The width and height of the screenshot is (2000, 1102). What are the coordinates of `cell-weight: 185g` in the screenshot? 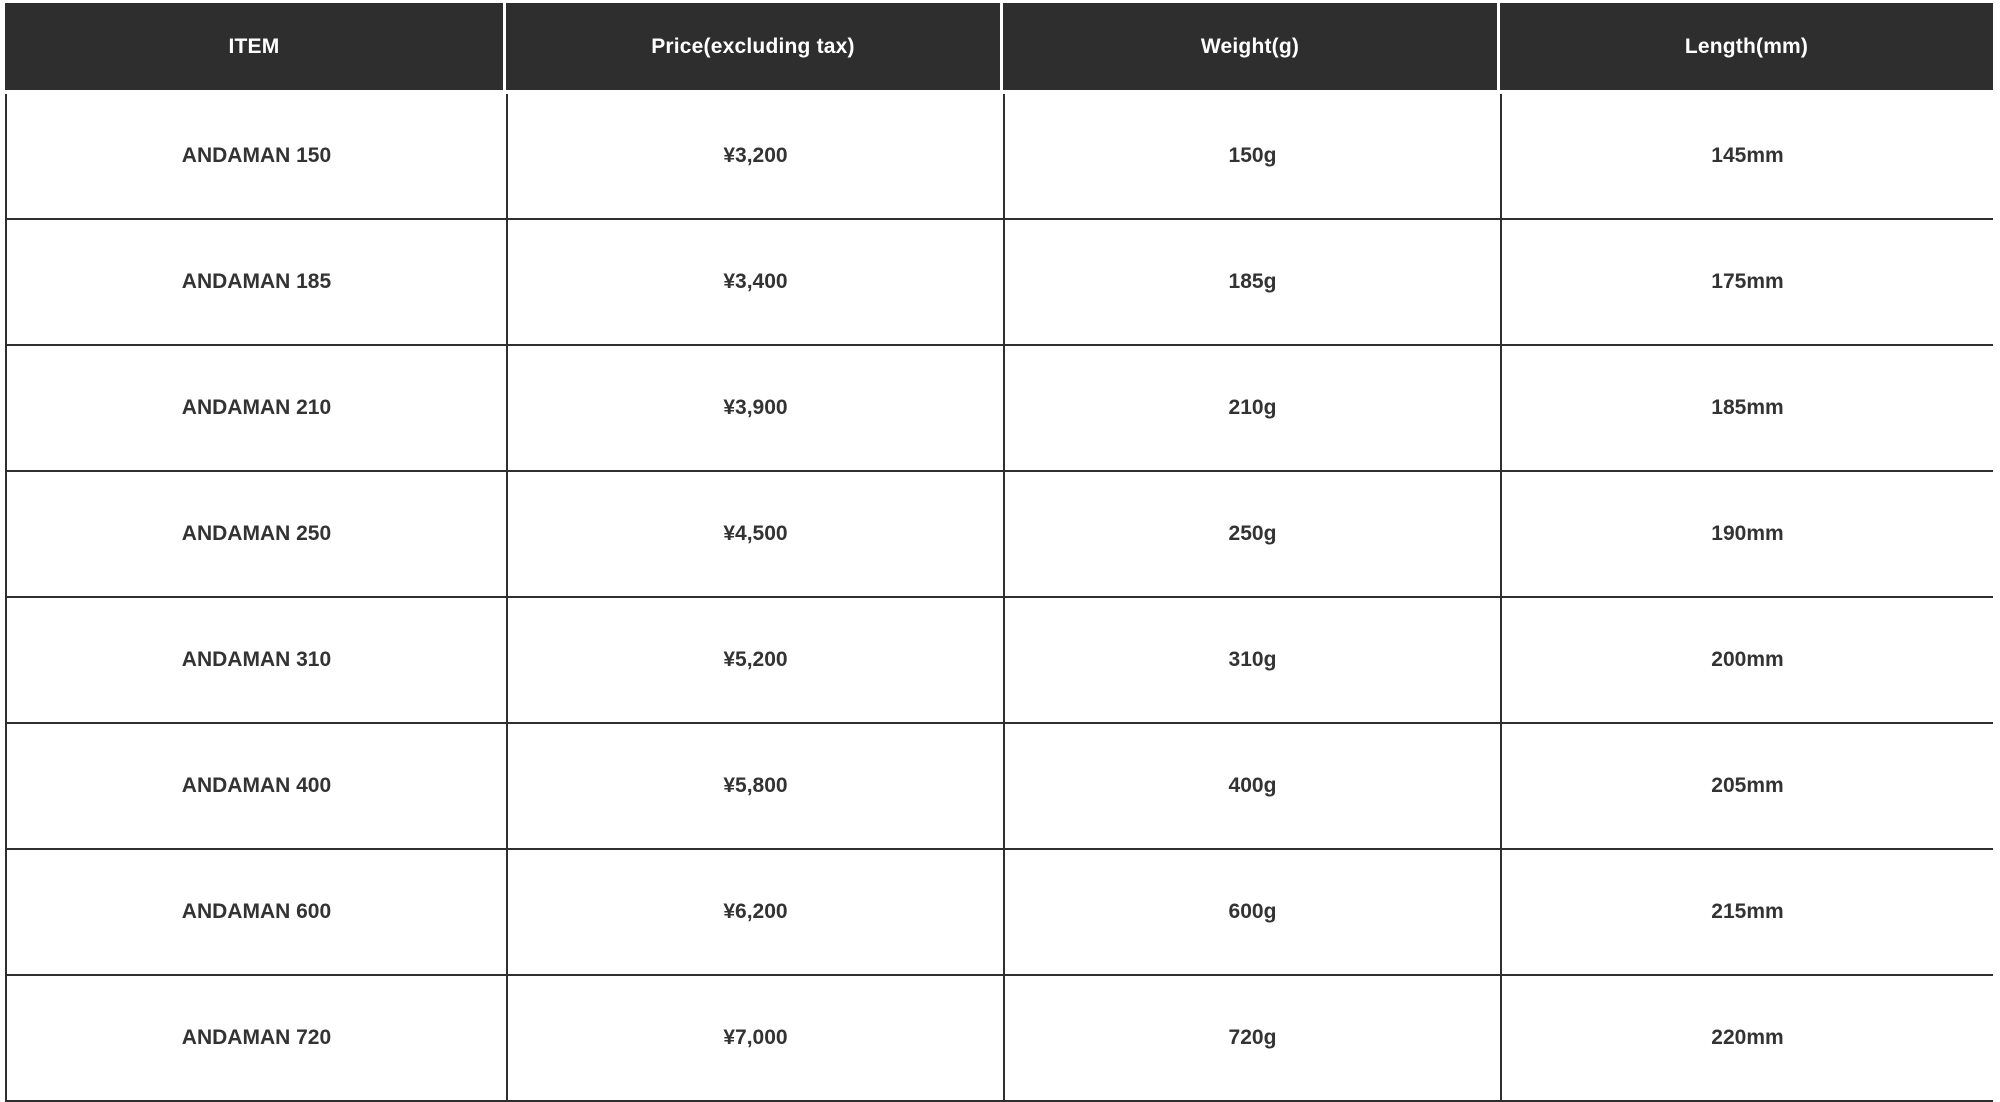 It's located at (1251, 283).